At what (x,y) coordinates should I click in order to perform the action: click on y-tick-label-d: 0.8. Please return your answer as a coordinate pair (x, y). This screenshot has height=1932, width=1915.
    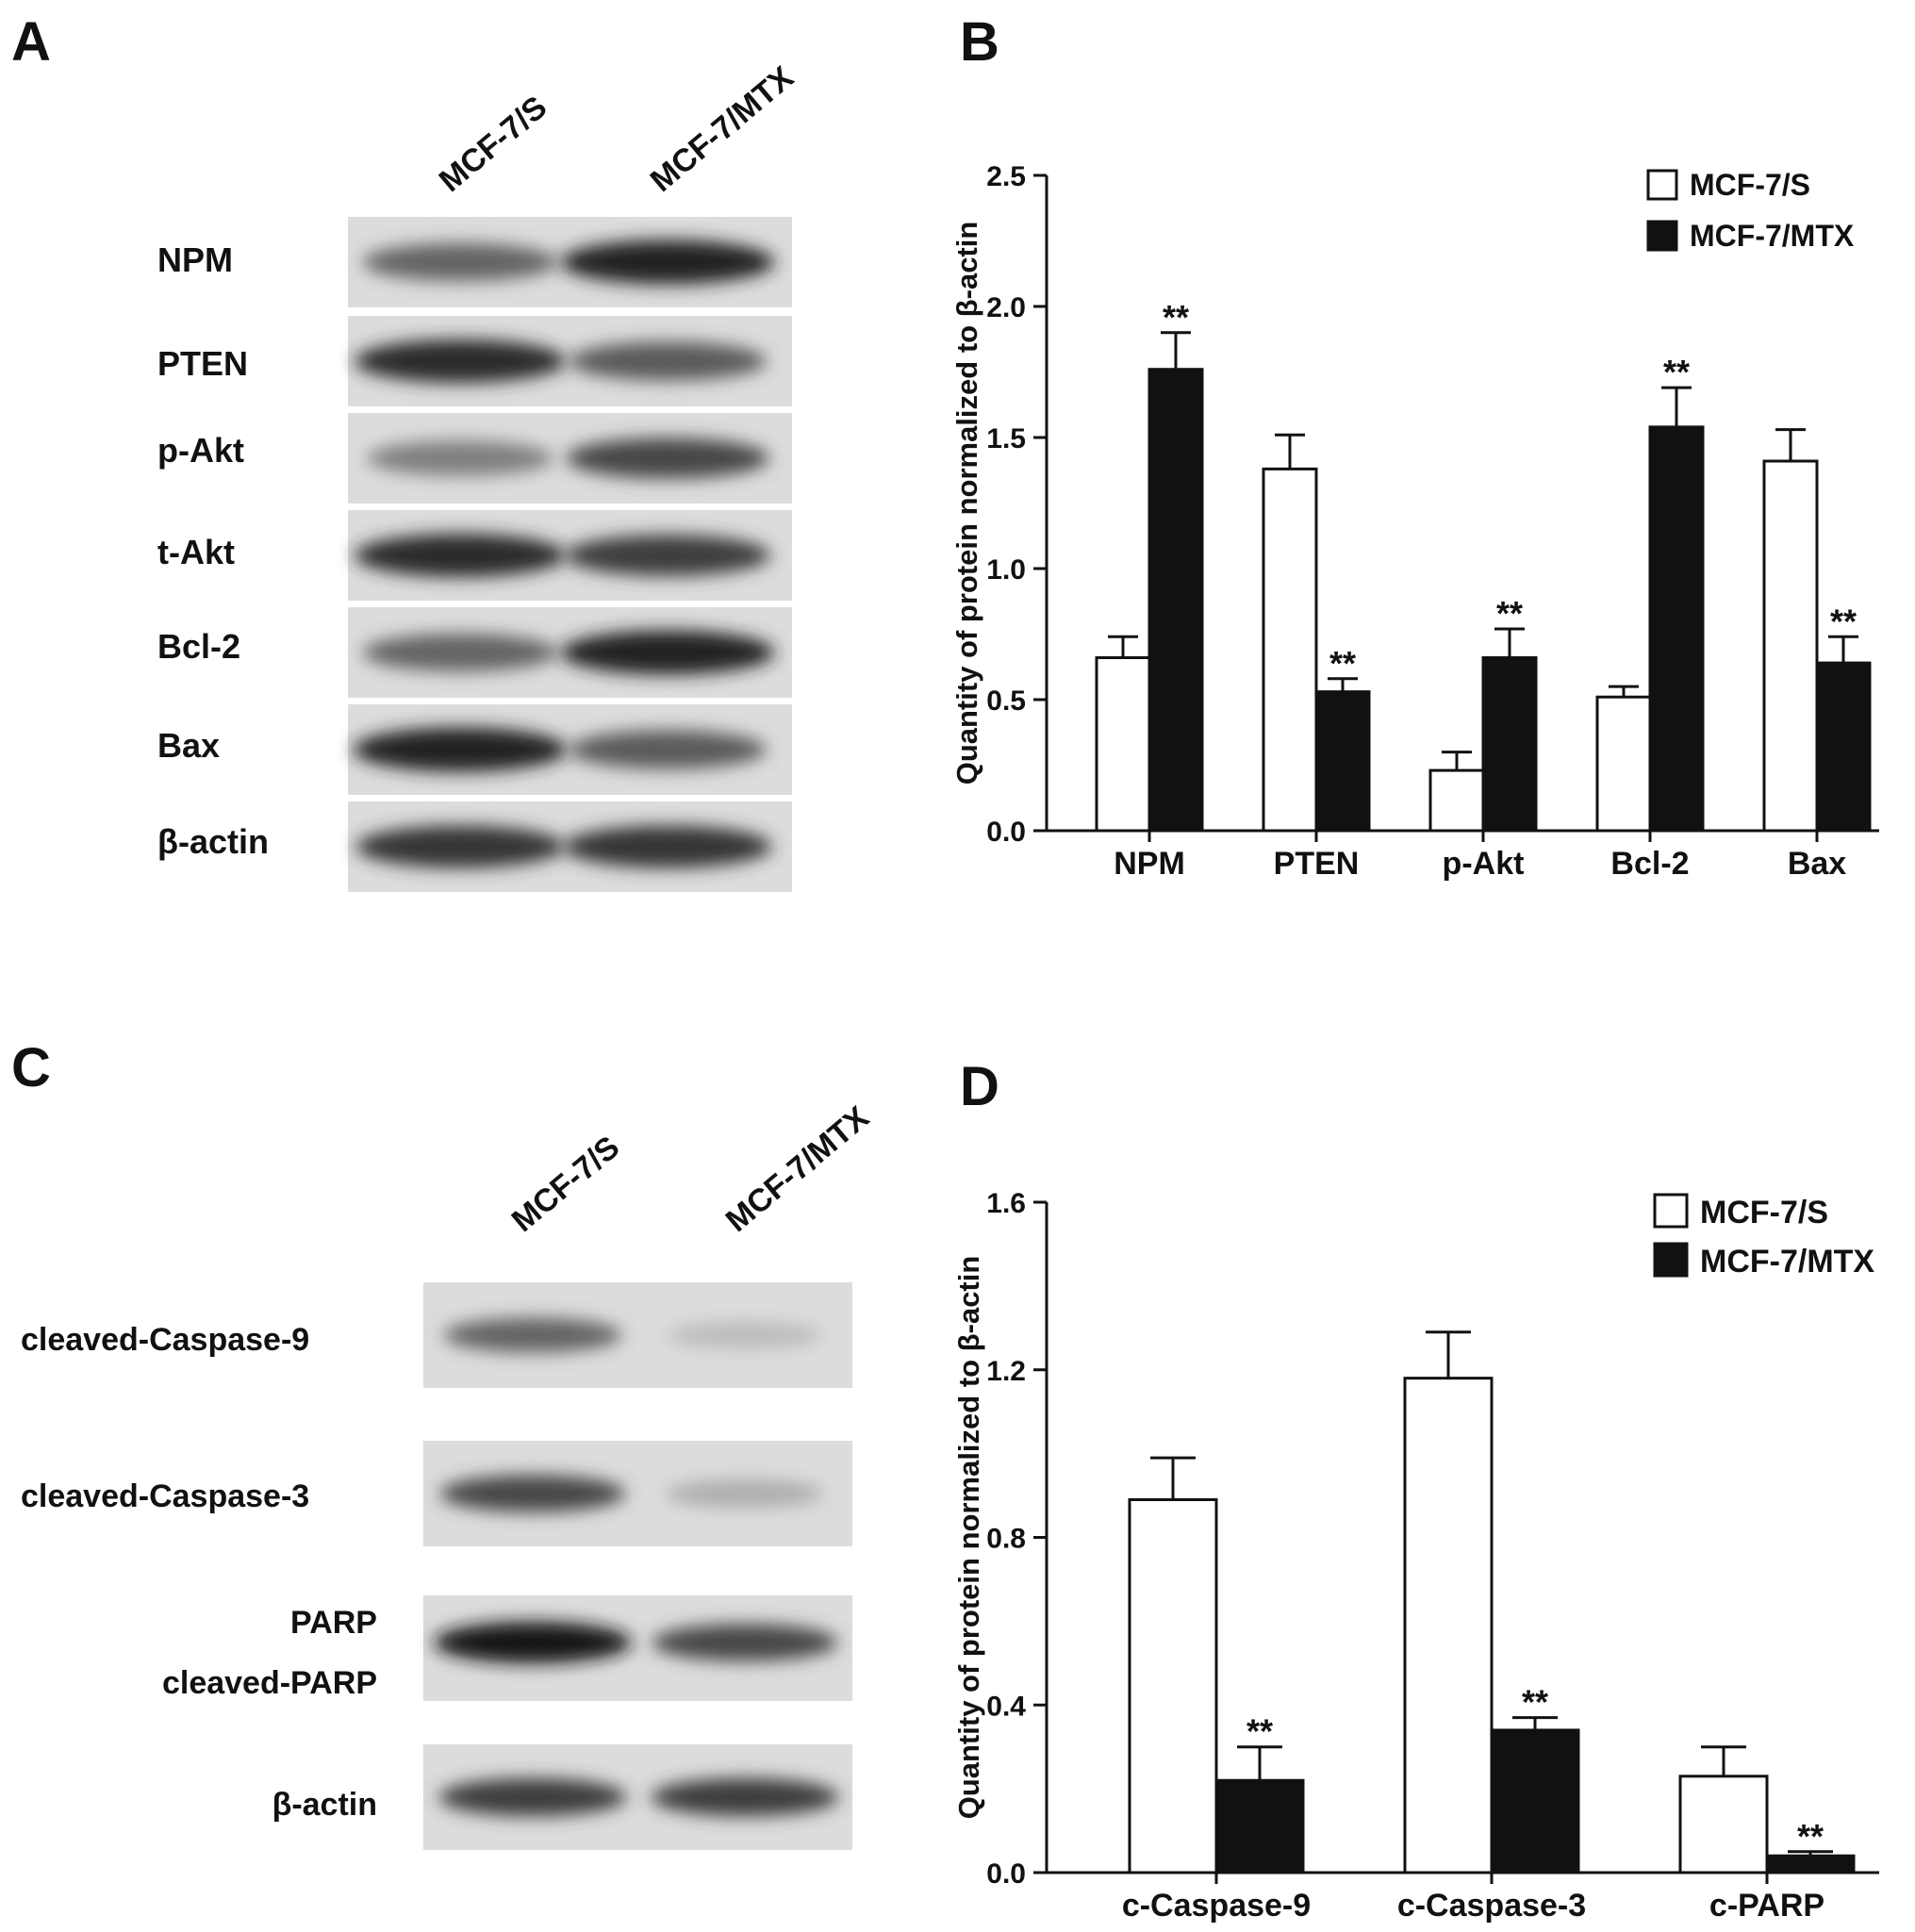
    Looking at the image, I should click on (1006, 1539).